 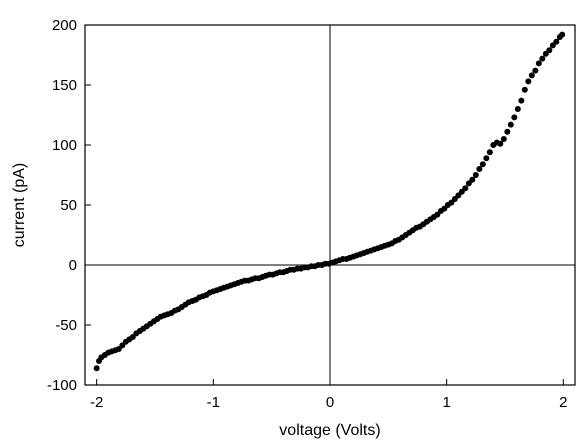 What do you see at coordinates (213, 402) in the screenshot?
I see `x-tick-label: -1` at bounding box center [213, 402].